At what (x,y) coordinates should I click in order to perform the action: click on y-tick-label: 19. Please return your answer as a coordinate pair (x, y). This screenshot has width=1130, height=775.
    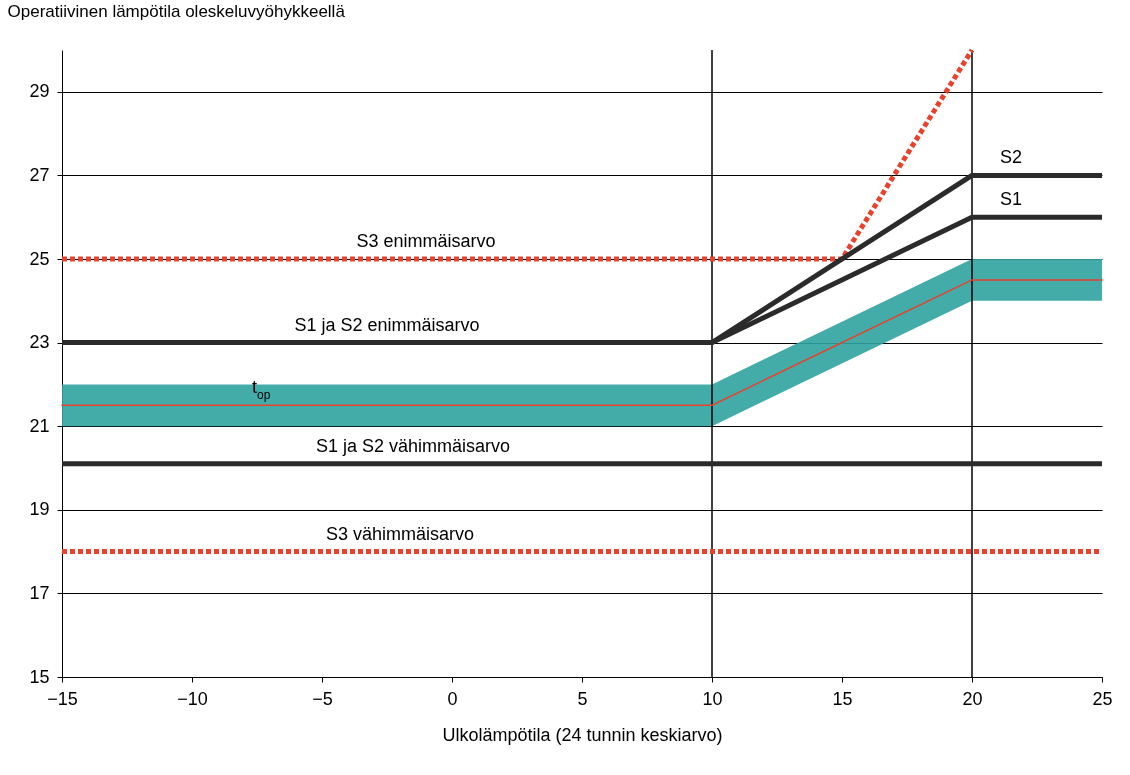
    Looking at the image, I should click on (39, 509).